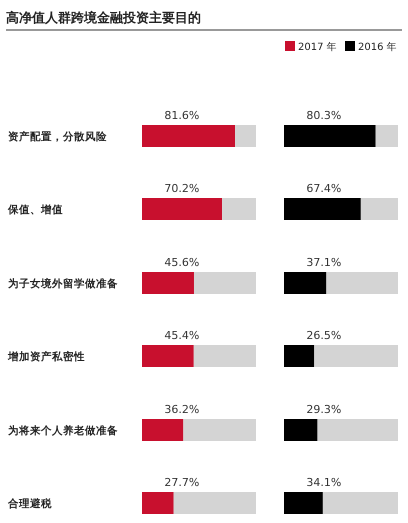  What do you see at coordinates (324, 335) in the screenshot?
I see `data-label: 26.5%` at bounding box center [324, 335].